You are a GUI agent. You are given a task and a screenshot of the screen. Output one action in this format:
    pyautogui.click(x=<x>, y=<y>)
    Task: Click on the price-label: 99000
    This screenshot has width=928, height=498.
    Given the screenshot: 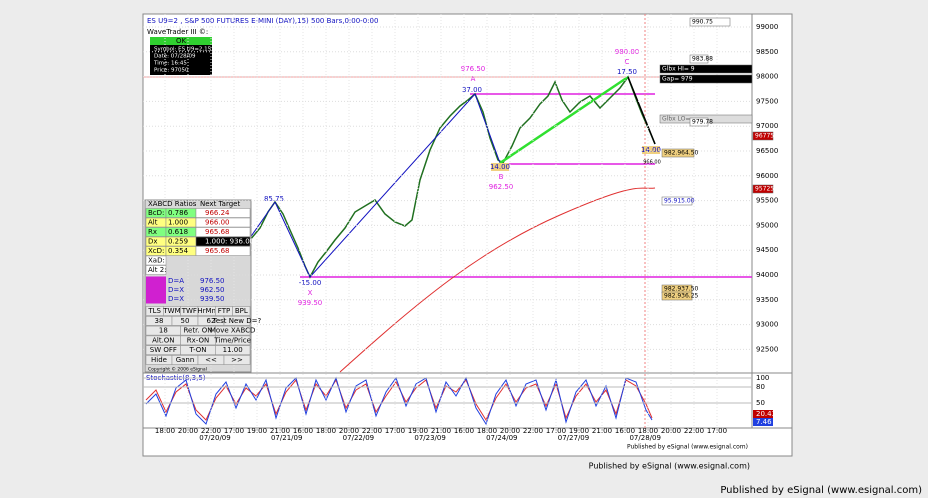 What is the action you would take?
    pyautogui.click(x=767, y=27)
    